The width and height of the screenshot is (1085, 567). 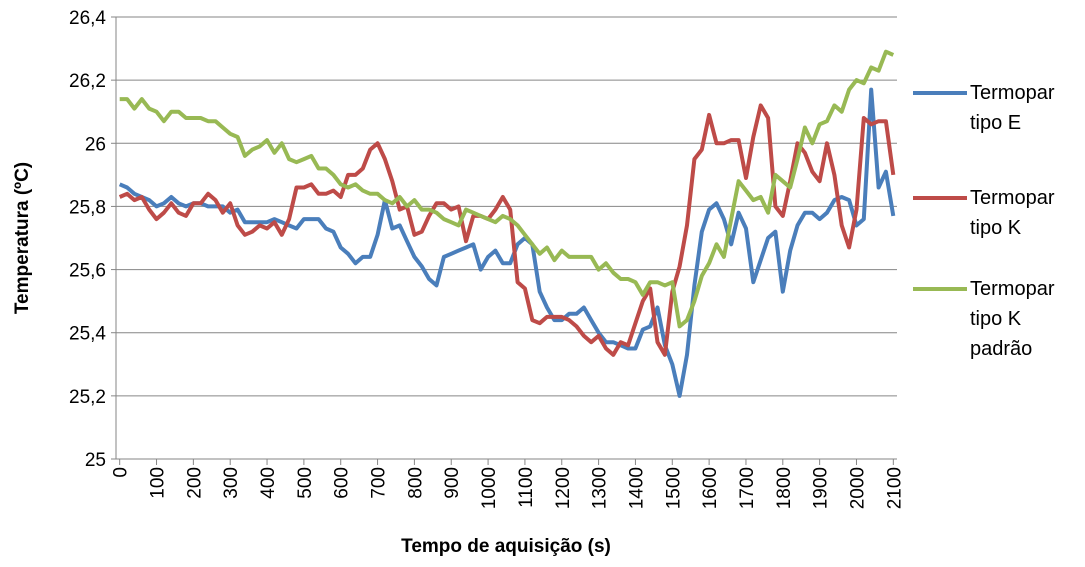 What do you see at coordinates (268, 483) in the screenshot?
I see `x-tick-label: 400` at bounding box center [268, 483].